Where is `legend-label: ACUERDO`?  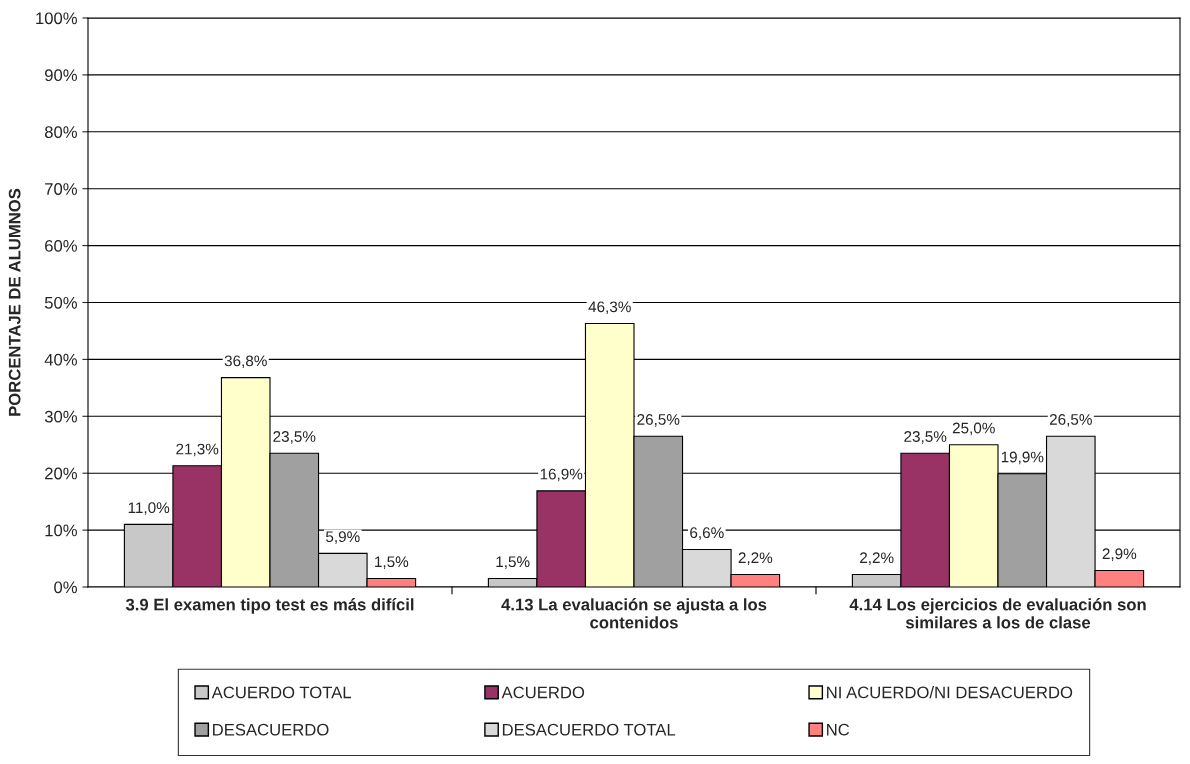 legend-label: ACUERDO is located at coordinates (543, 692).